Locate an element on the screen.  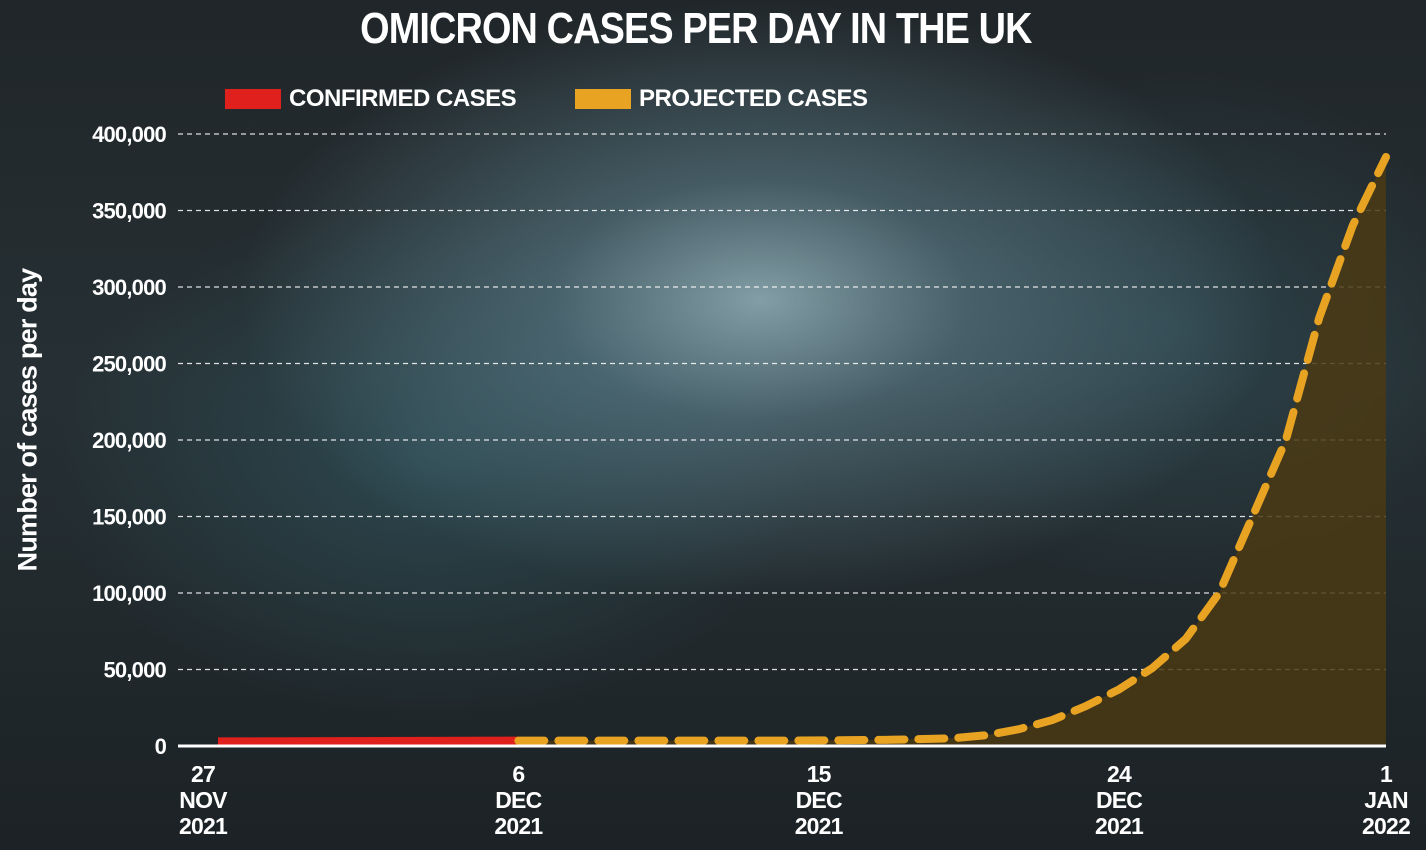
legend-swatch-projected is located at coordinates (603, 99).